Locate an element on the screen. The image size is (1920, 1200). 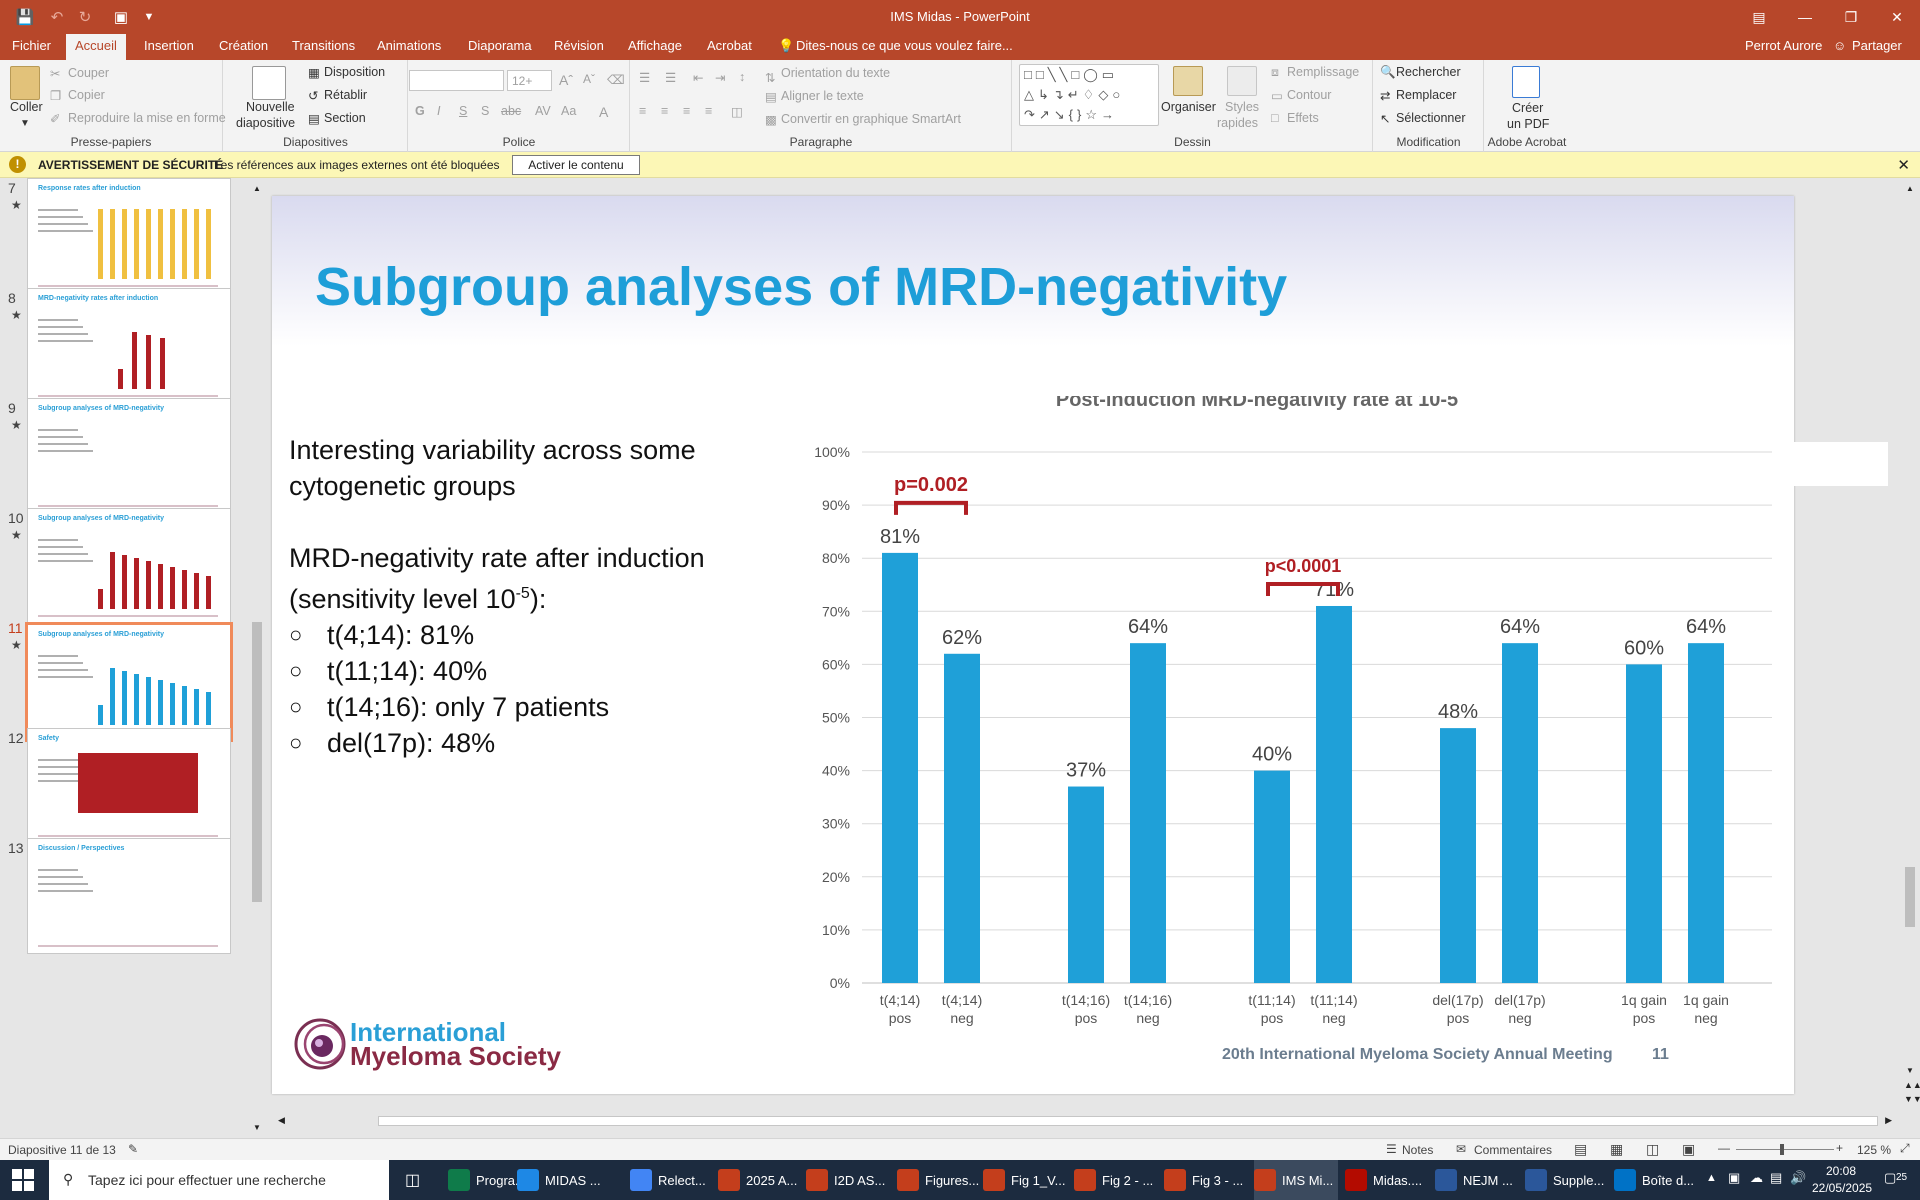
slide-thumbnail: Response rates after induction is located at coordinates (129, 236).